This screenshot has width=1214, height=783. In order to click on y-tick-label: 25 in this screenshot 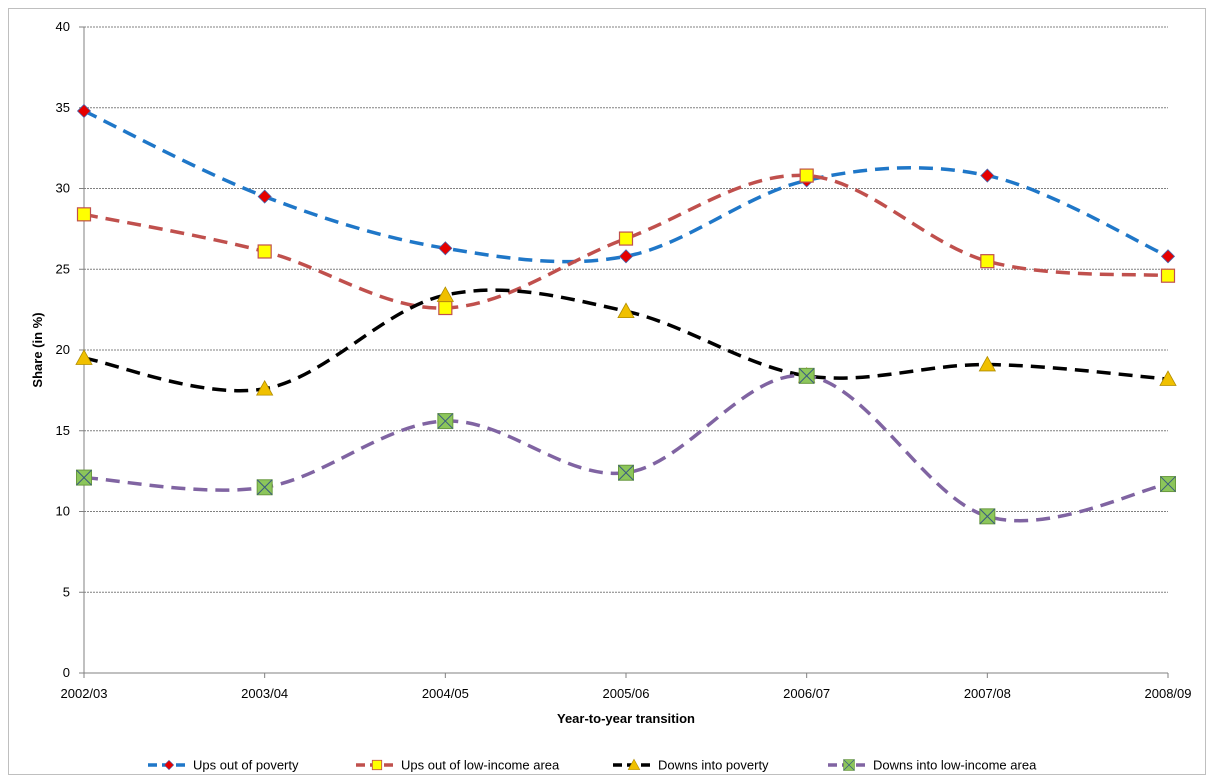, I will do `click(63, 268)`.